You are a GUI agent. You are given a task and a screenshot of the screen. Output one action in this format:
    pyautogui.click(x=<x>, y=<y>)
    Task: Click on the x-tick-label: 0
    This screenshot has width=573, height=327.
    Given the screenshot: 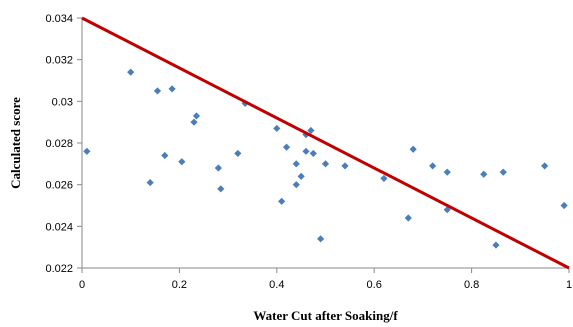 What is the action you would take?
    pyautogui.click(x=82, y=285)
    